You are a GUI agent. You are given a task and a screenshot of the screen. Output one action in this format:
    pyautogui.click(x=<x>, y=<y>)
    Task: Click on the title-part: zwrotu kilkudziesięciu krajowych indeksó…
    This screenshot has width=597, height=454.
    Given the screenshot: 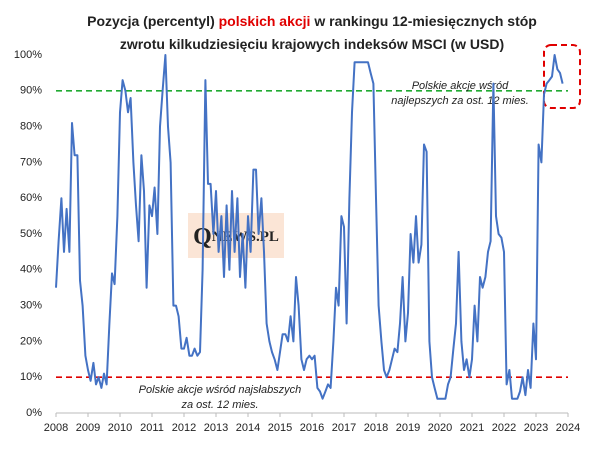 What is the action you would take?
    pyautogui.click(x=312, y=44)
    